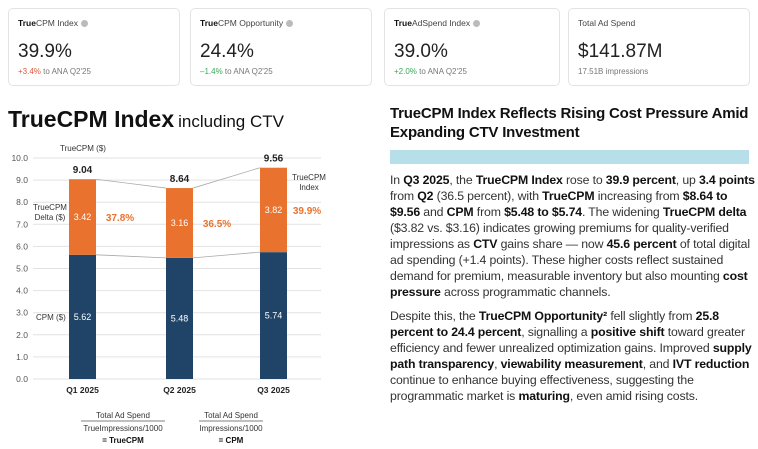 The image size is (758, 449). What do you see at coordinates (404, 196) in the screenshot?
I see `text: from` at bounding box center [404, 196].